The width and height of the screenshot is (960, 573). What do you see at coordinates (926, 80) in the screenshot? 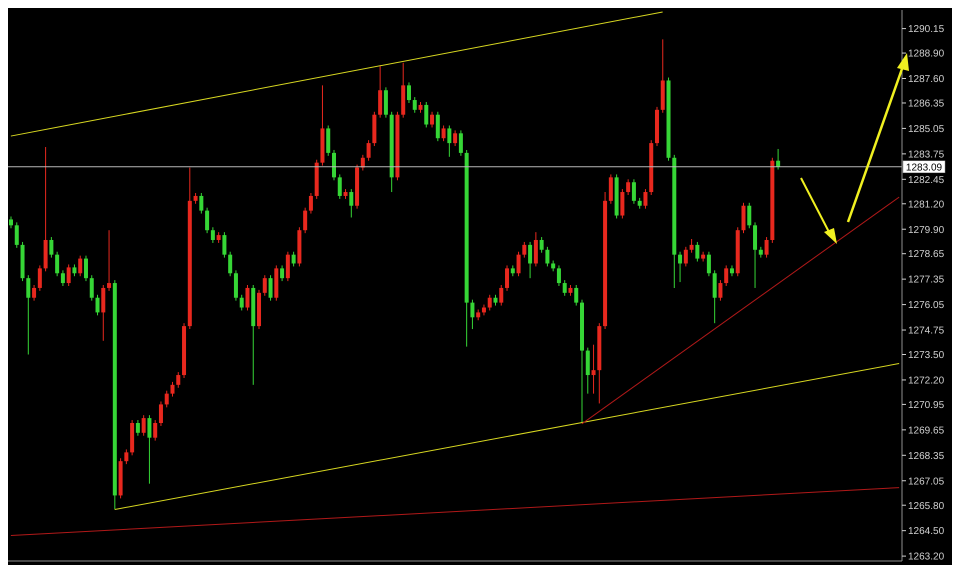
I see `y-tick-label: 1287.60` at bounding box center [926, 80].